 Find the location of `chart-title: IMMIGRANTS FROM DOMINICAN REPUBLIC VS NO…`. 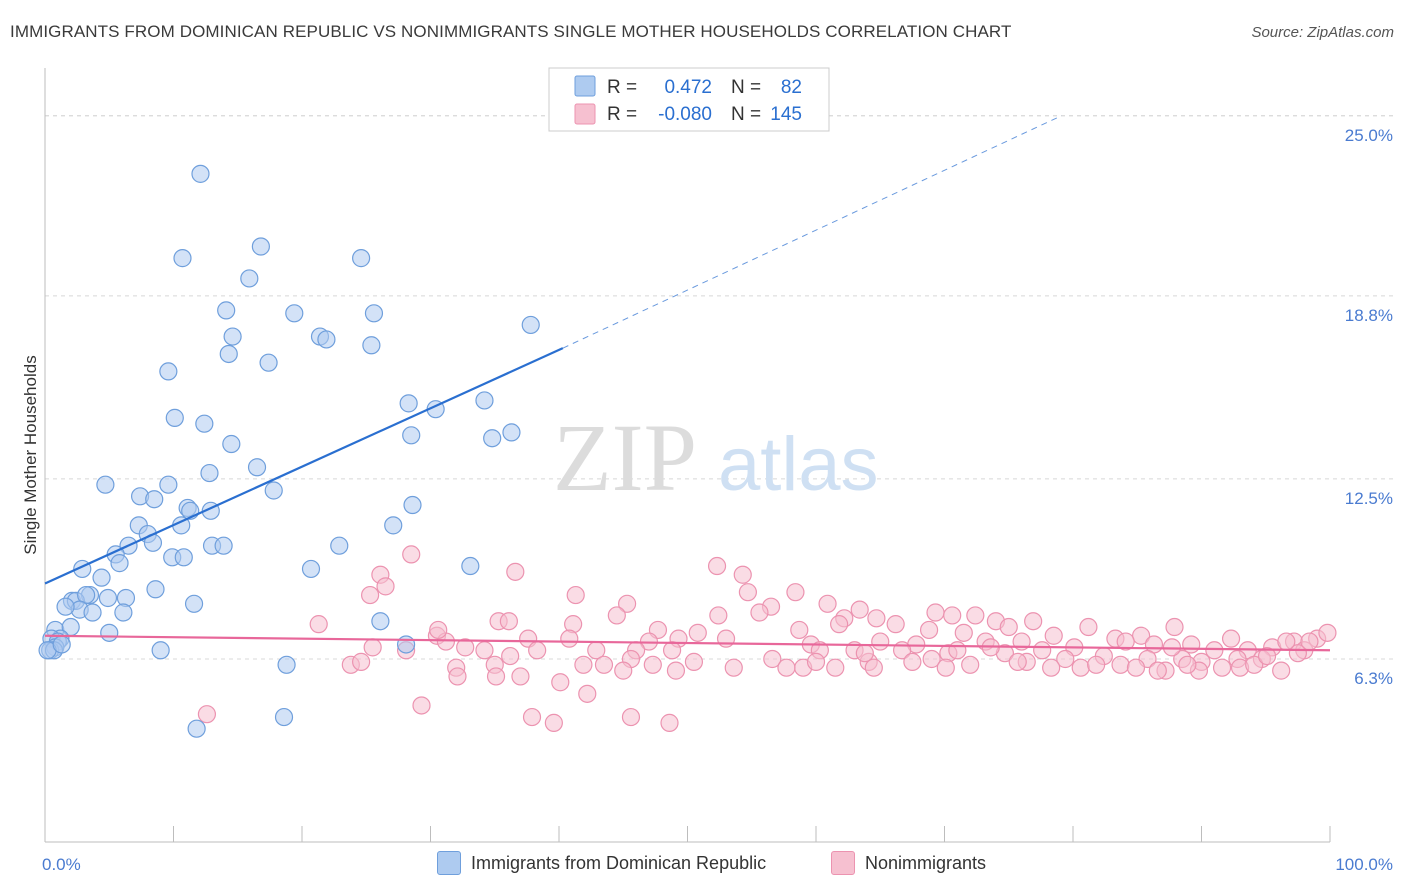

chart-title: IMMIGRANTS FROM DOMINICAN REPUBLIC VS NO… is located at coordinates (511, 31).